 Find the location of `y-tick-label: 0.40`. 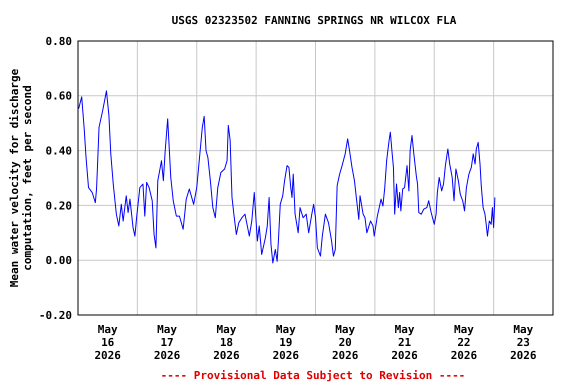

y-tick-label: 0.40 is located at coordinates (59, 151).